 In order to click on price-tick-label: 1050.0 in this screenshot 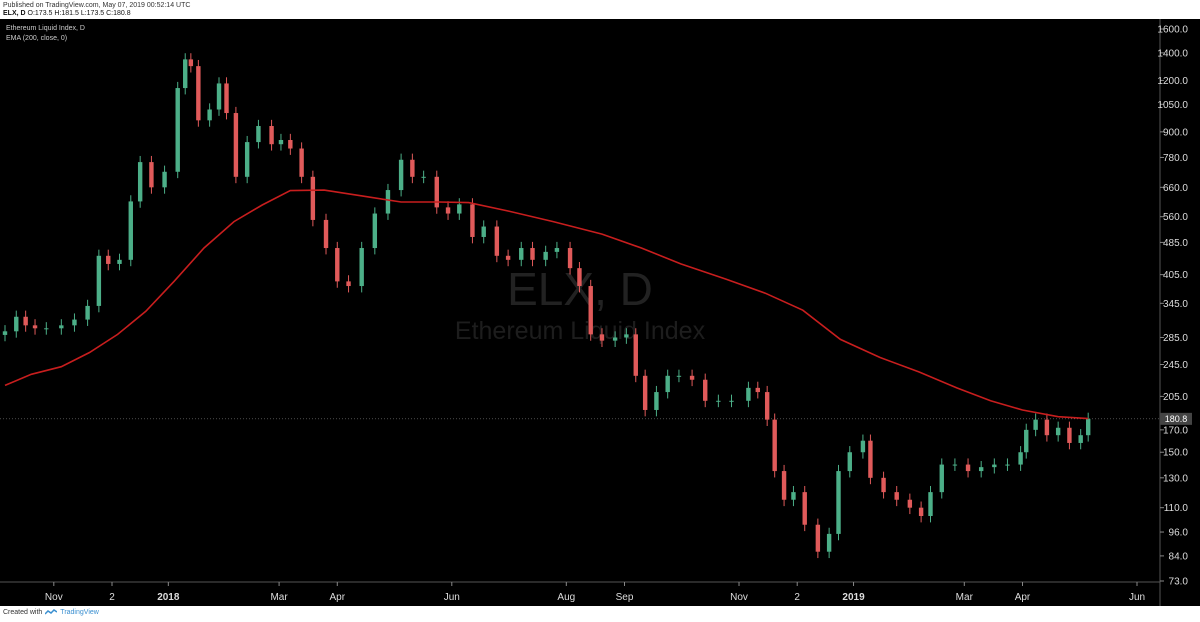, I will do `click(1172, 105)`.